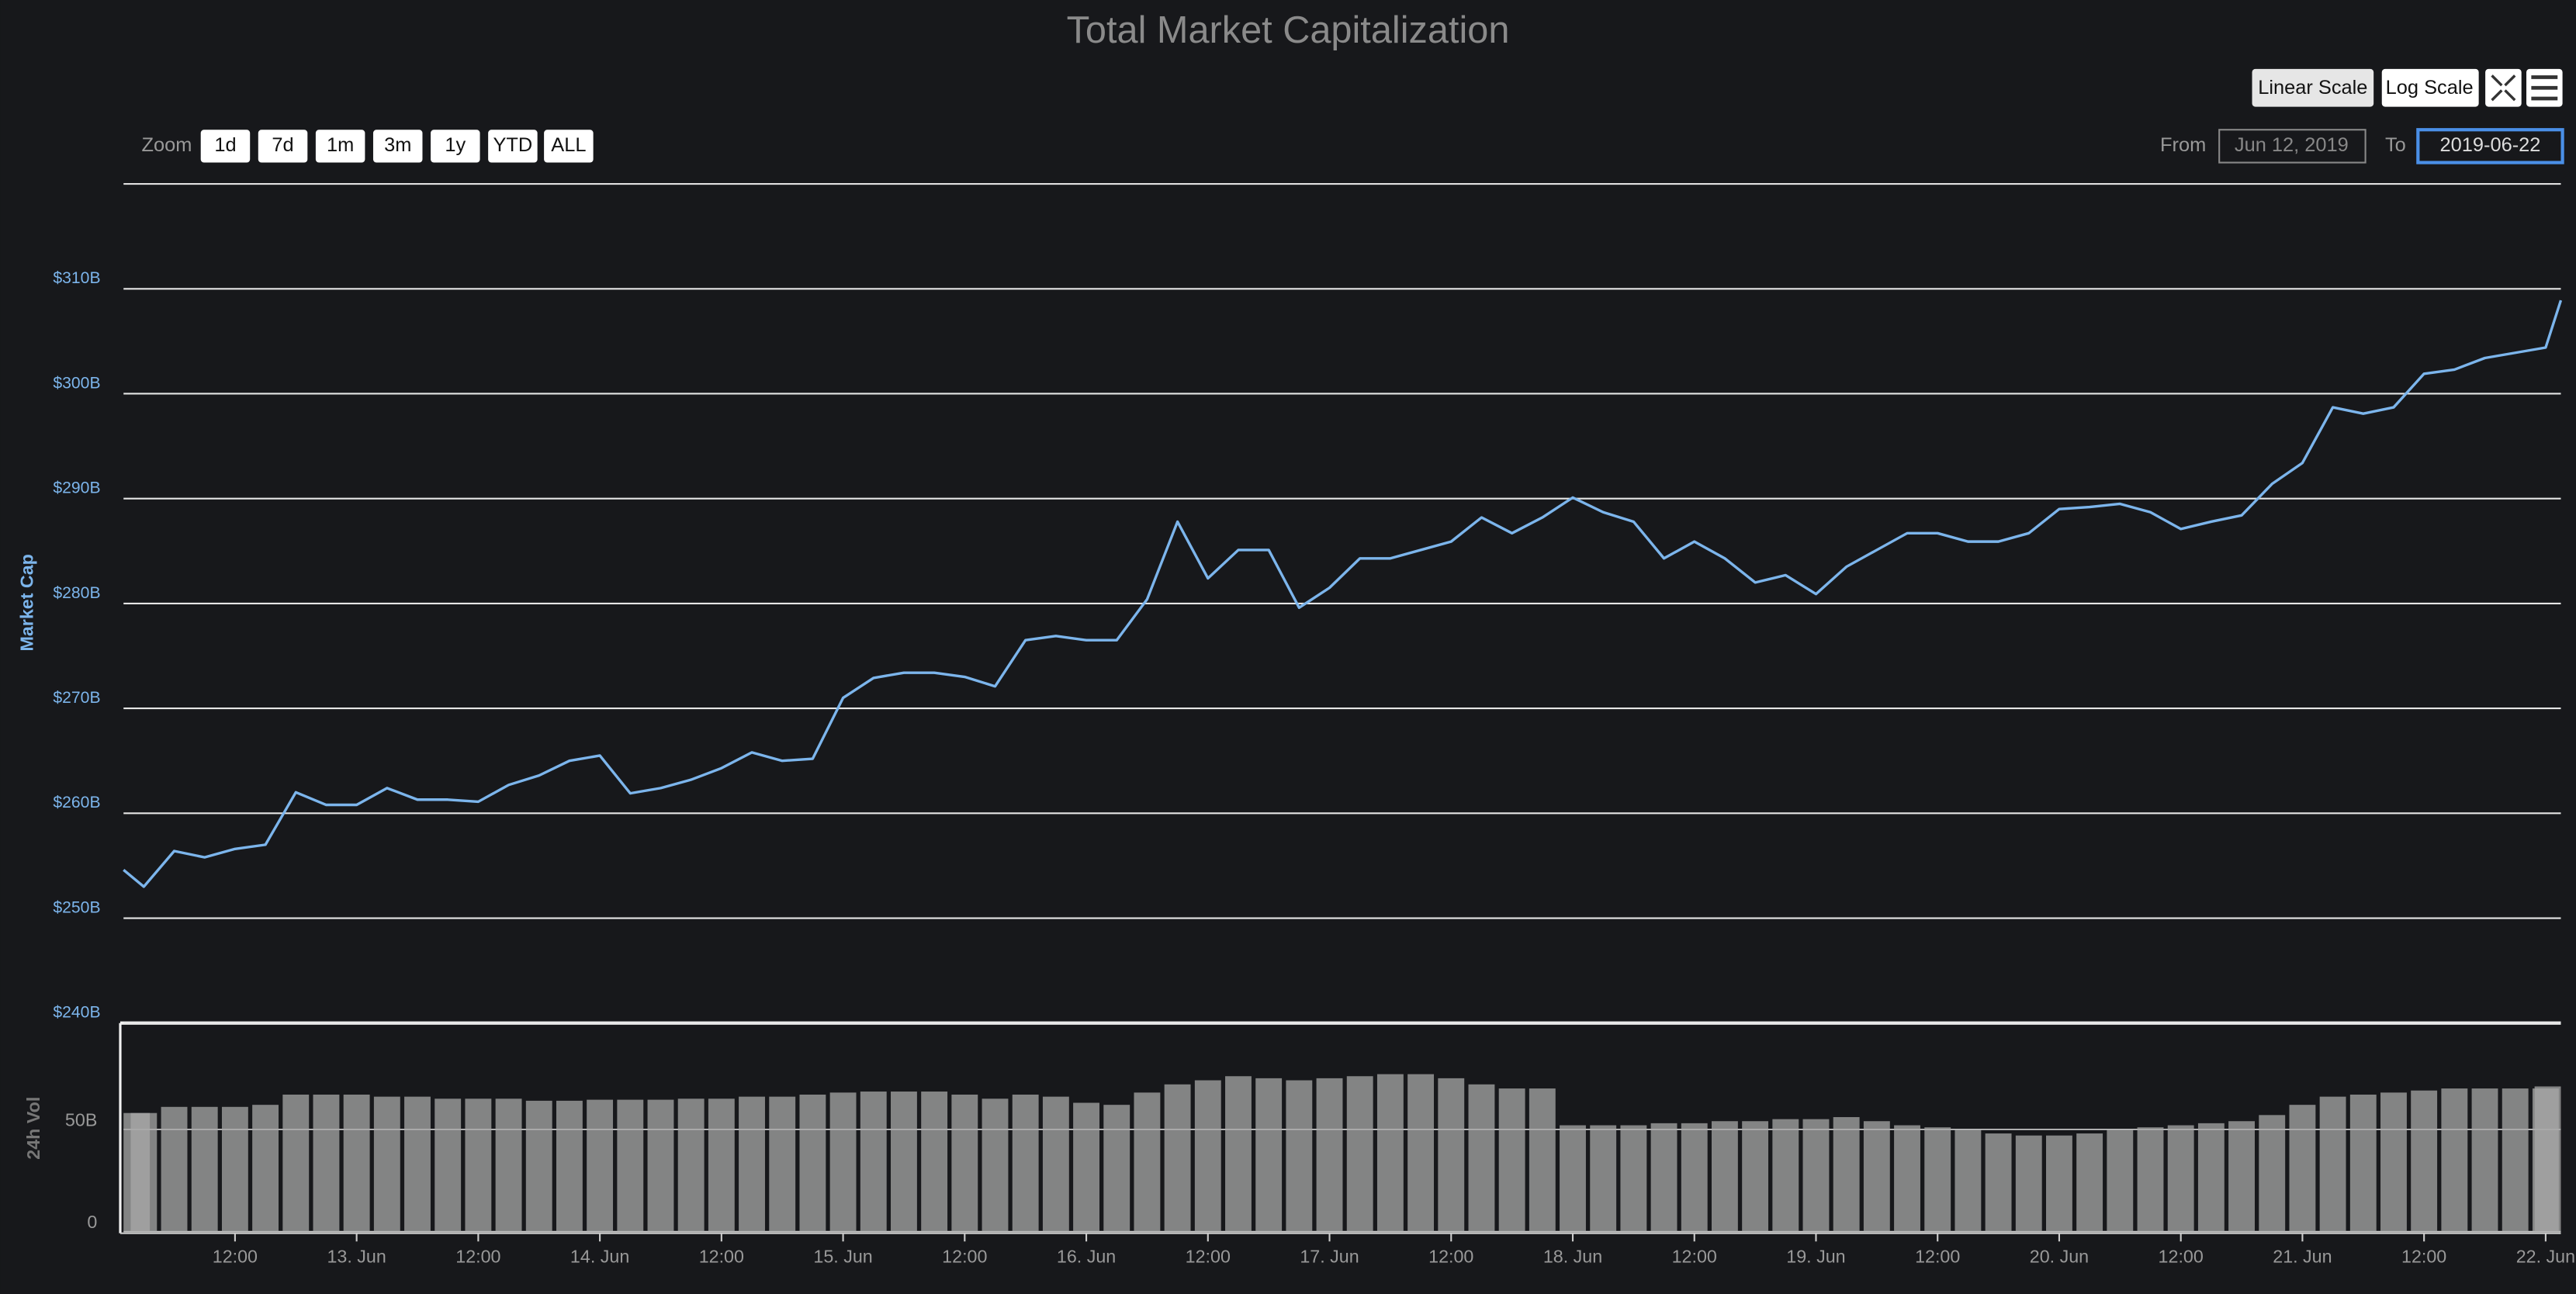 The image size is (2576, 1294). I want to click on x-tick-label: 13. Jun, so click(356, 1257).